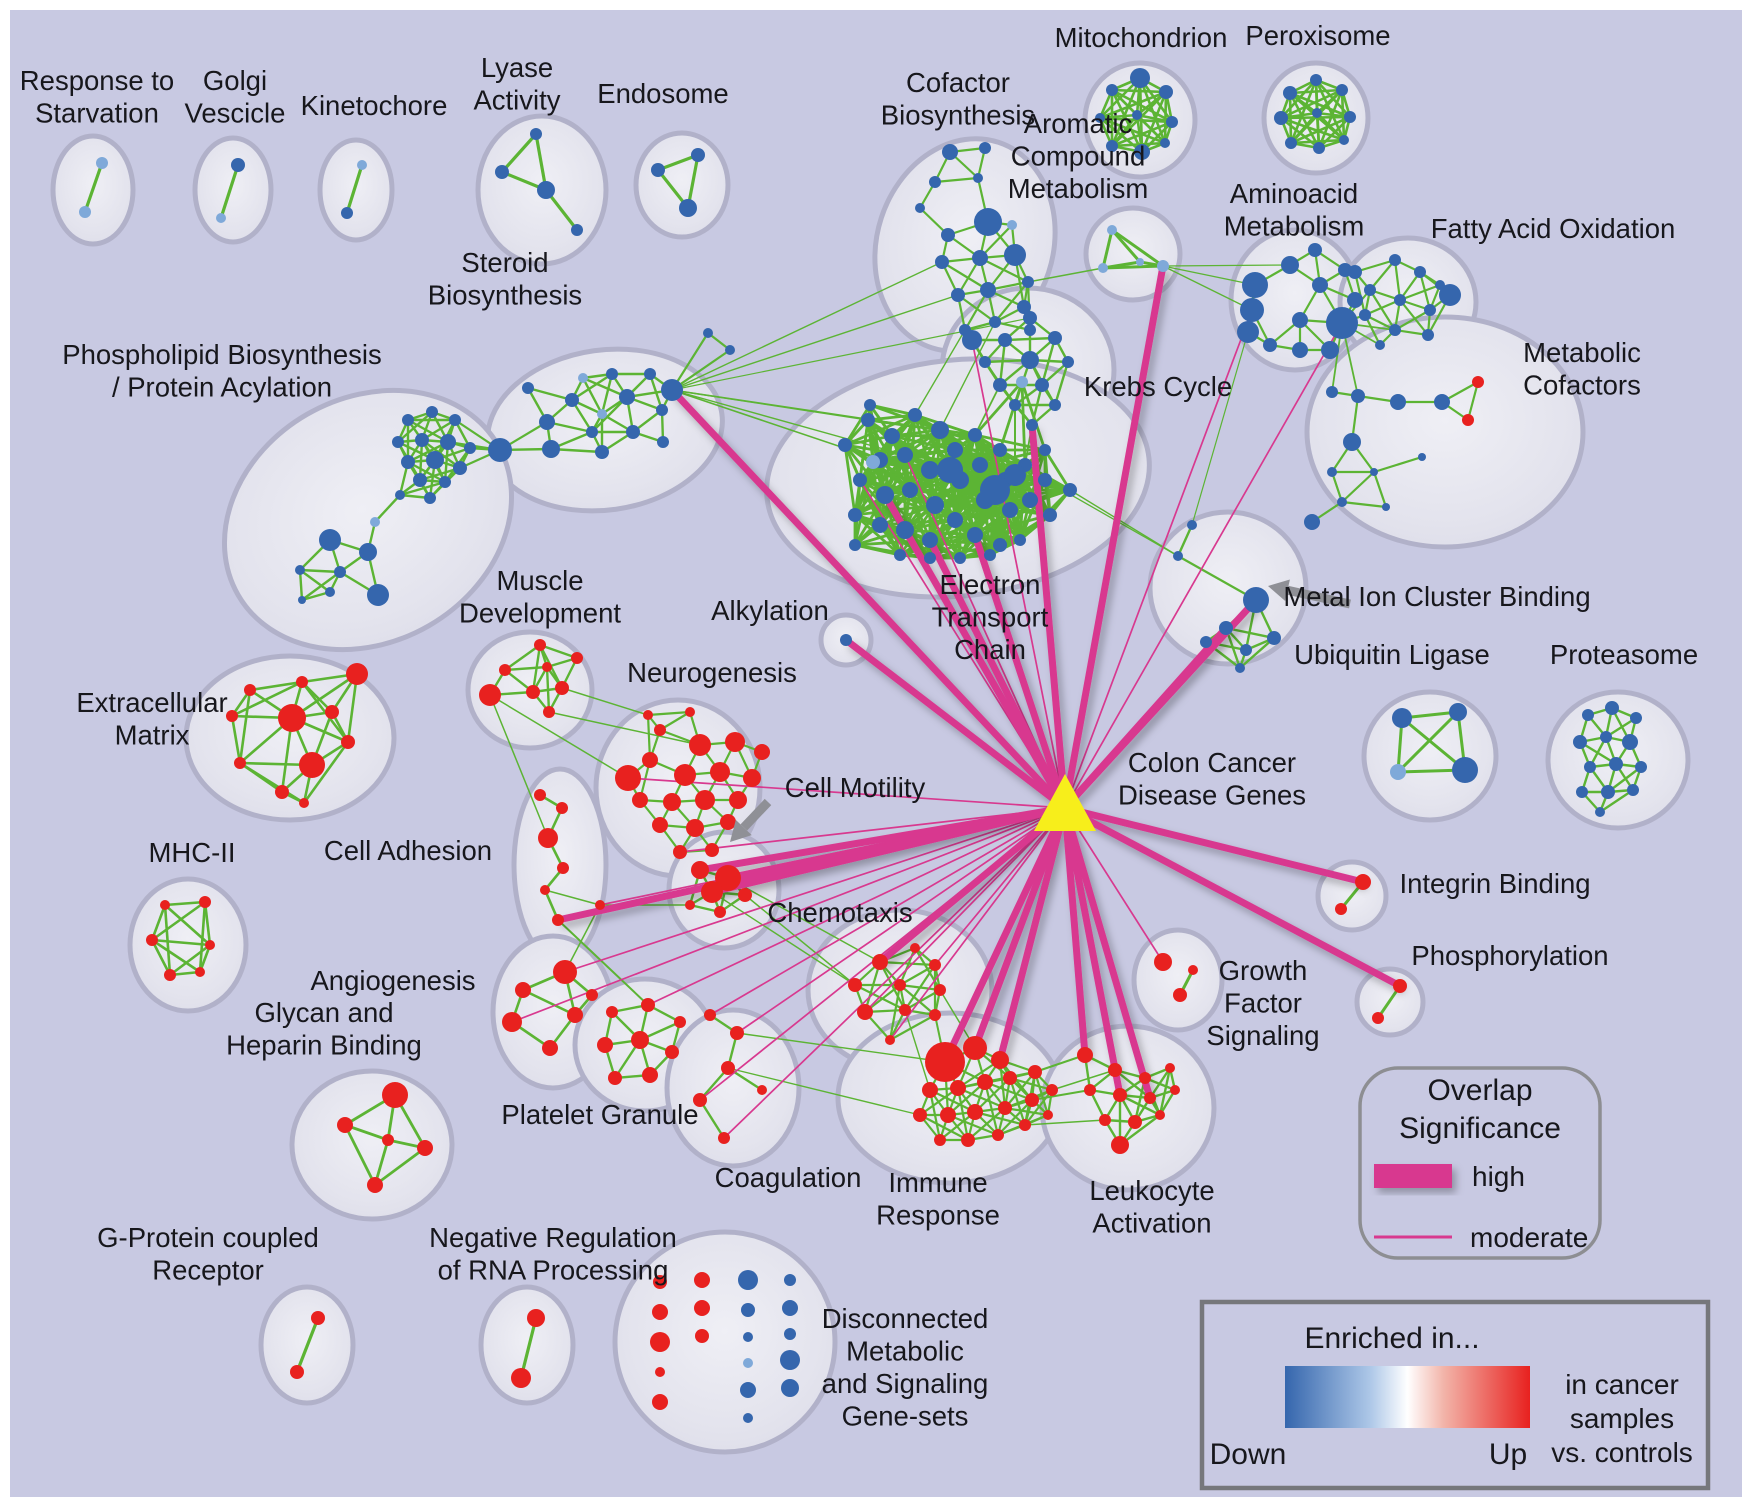 The height and width of the screenshot is (1507, 1750). I want to click on label-endosome: Endosome, so click(662, 93).